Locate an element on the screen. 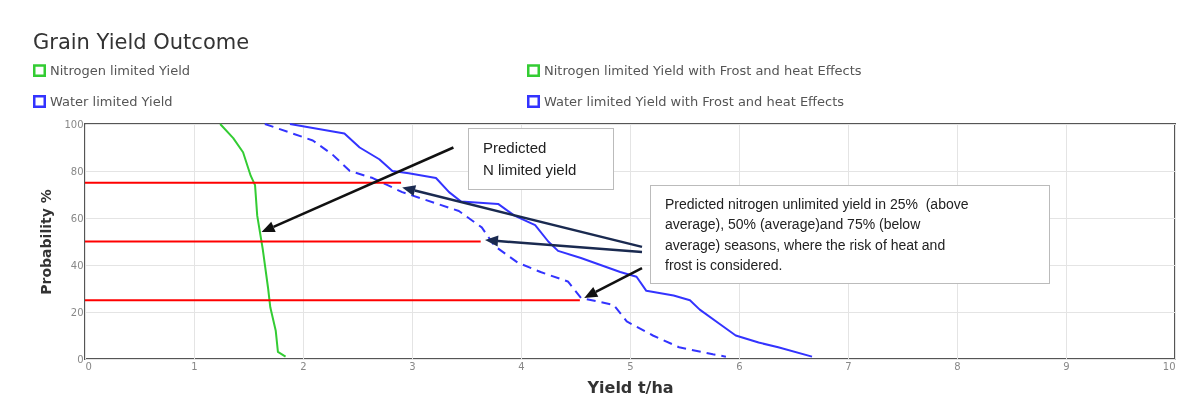 Image resolution: width=1195 pixels, height=410 pixels. callout-box: Predicted nitrogen unlimited yield in 25% (above average), 50% (average)and 75% (below average) seasons, where the risk of heat and frost is considered. is located at coordinates (850, 235).